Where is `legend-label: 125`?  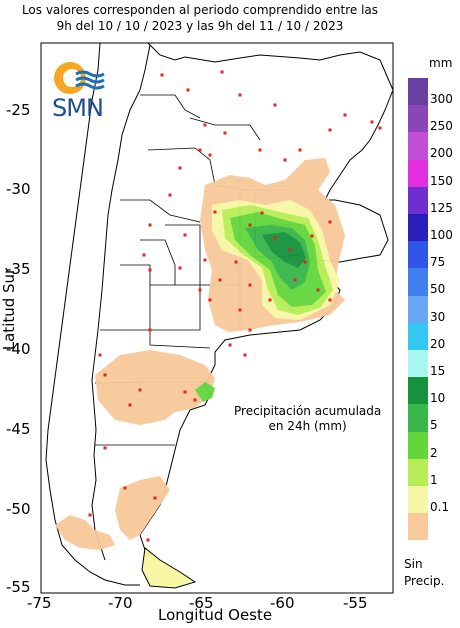
legend-label: 125 is located at coordinates (441, 207).